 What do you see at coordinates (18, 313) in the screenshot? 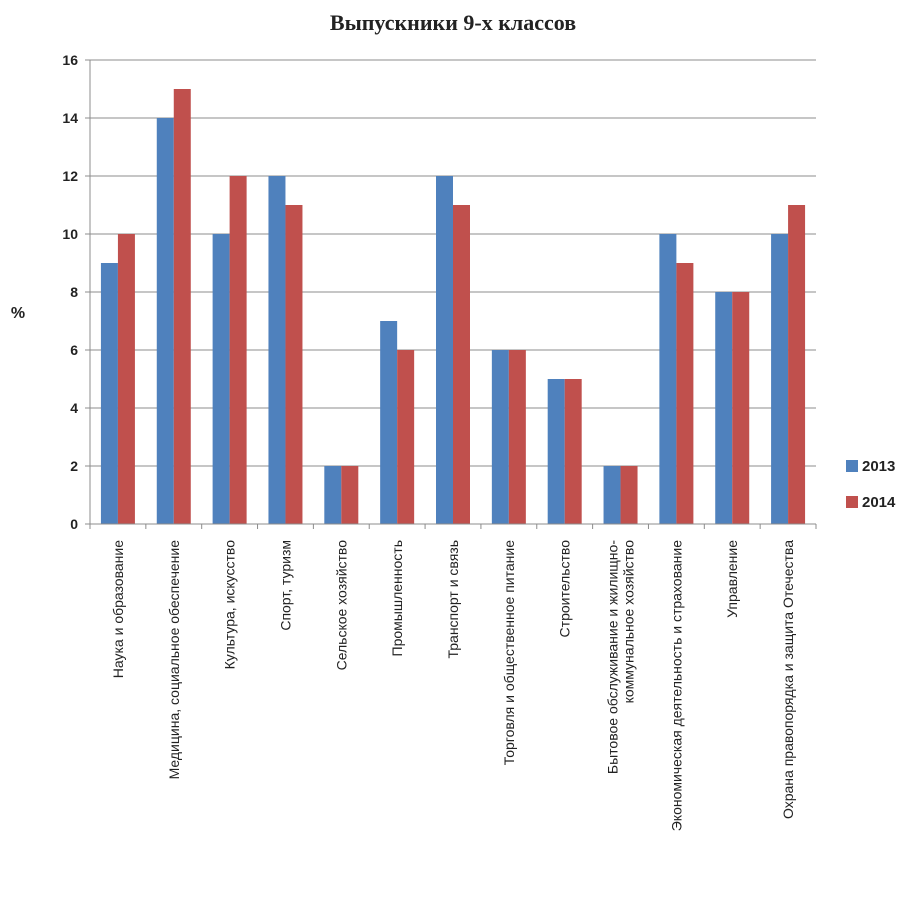
I see `y-axis-label: %` at bounding box center [18, 313].